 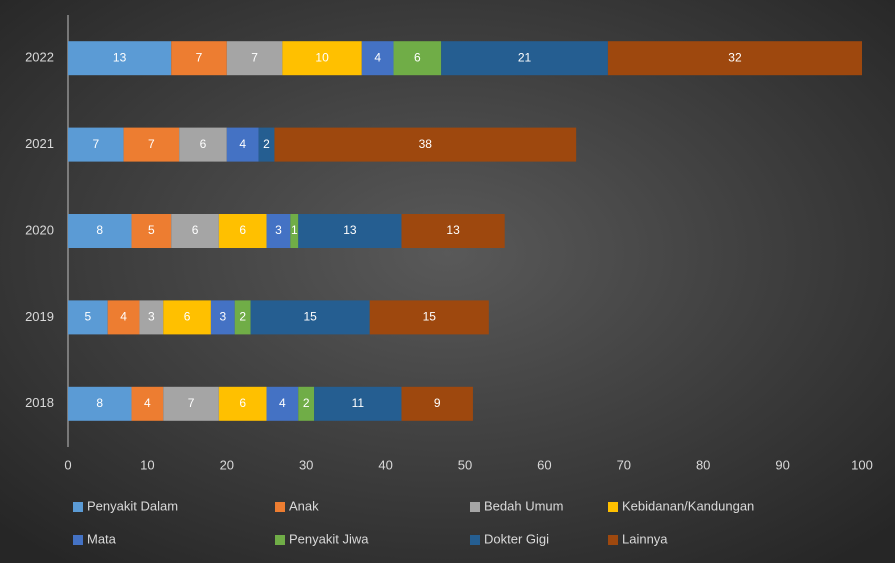 What do you see at coordinates (147, 464) in the screenshot?
I see `x-tick-label: 10` at bounding box center [147, 464].